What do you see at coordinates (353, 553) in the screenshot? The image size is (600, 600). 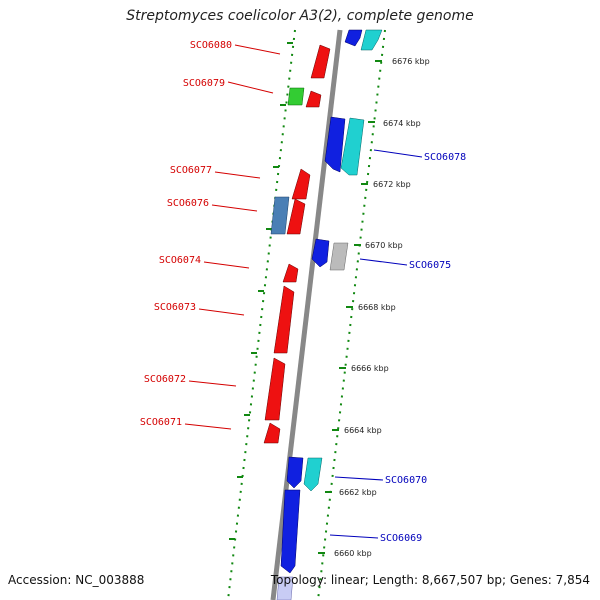 I see `kbp-label: 6660 kbp` at bounding box center [353, 553].